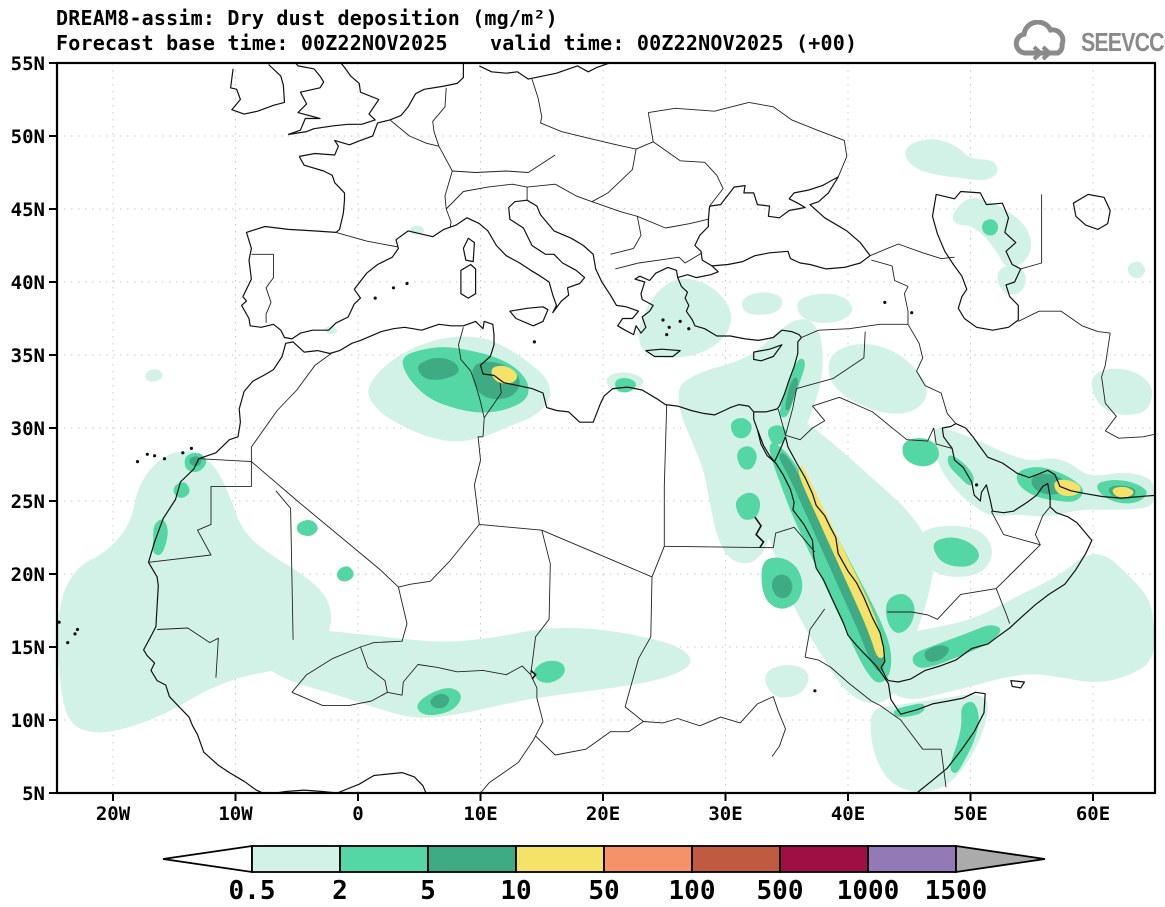  What do you see at coordinates (841, 562) in the screenshot?
I see `dust-region-red-sea-yellow-level4` at bounding box center [841, 562].